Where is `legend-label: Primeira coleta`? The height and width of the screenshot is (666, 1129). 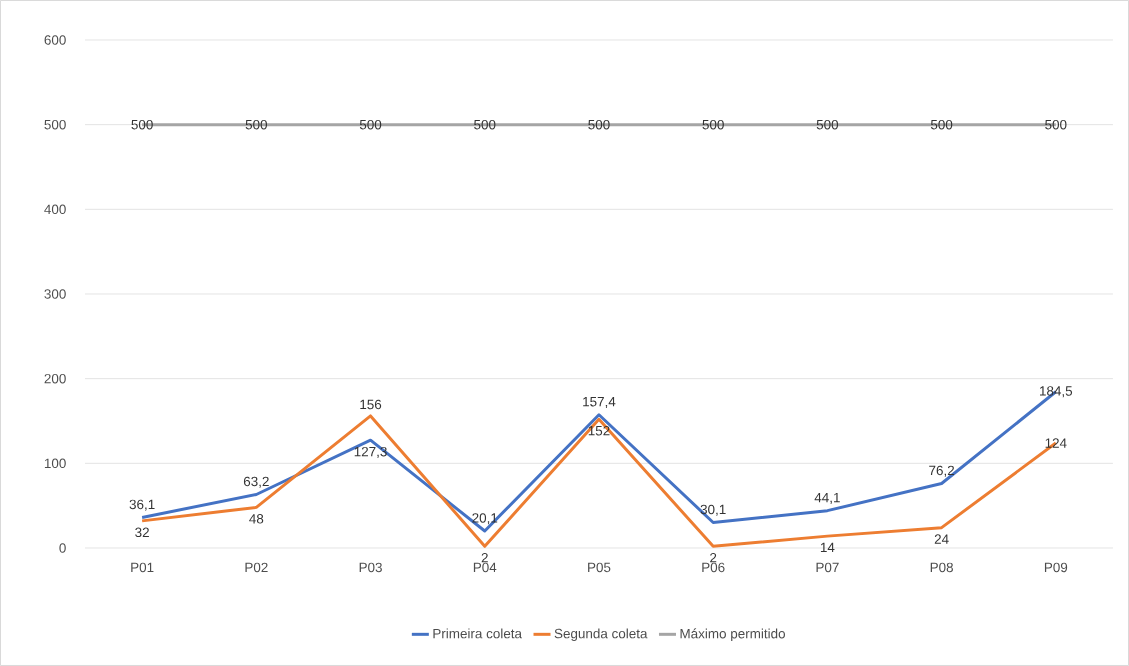
legend-label: Primeira coleta is located at coordinates (477, 633).